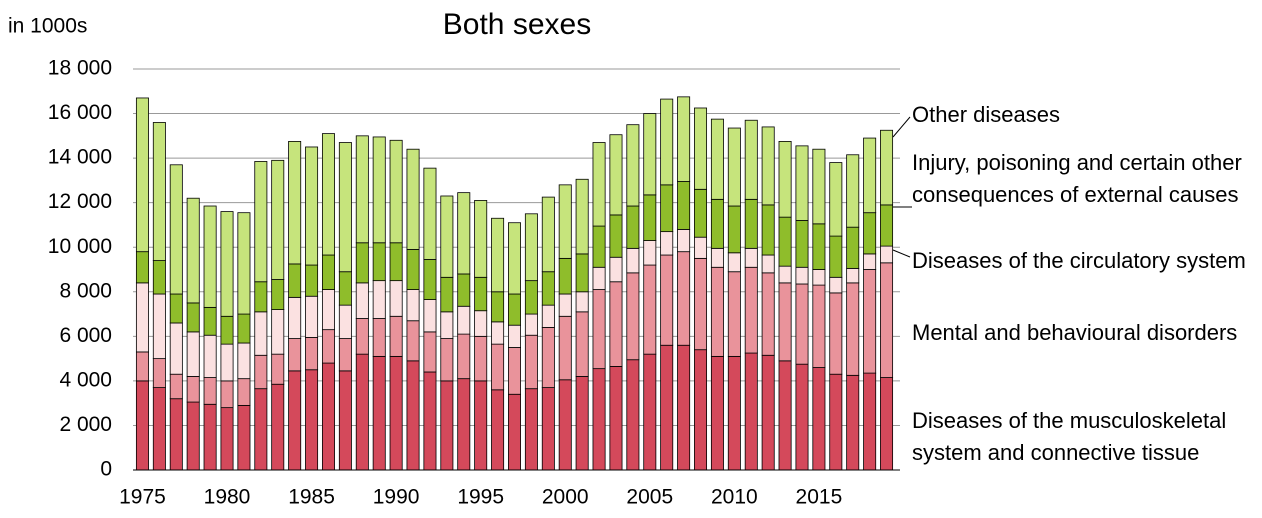 The width and height of the screenshot is (1262, 518). Describe the element at coordinates (480, 497) in the screenshot. I see `x-tick-label: 1995` at that location.